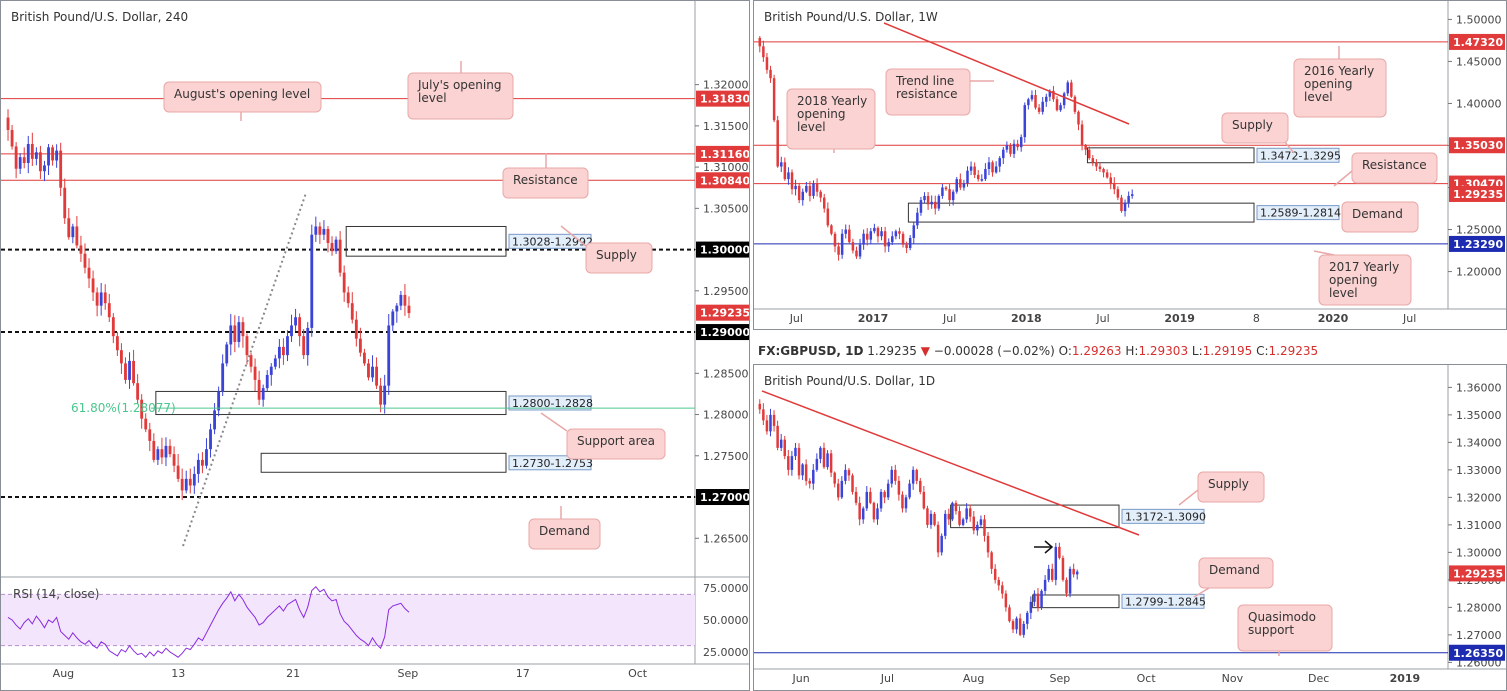  What do you see at coordinates (208, 621) in the screenshot?
I see `rsi-line` at bounding box center [208, 621].